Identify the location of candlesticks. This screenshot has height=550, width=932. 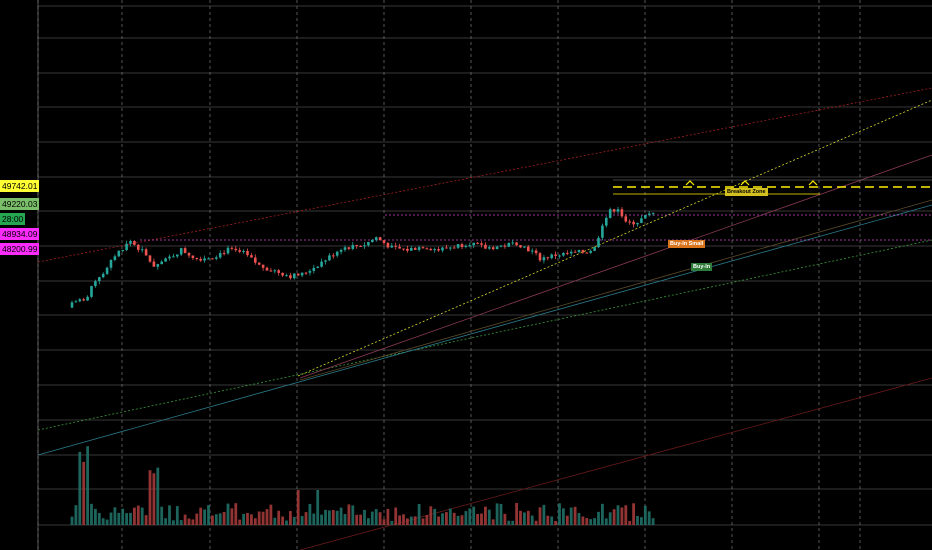
(362, 257).